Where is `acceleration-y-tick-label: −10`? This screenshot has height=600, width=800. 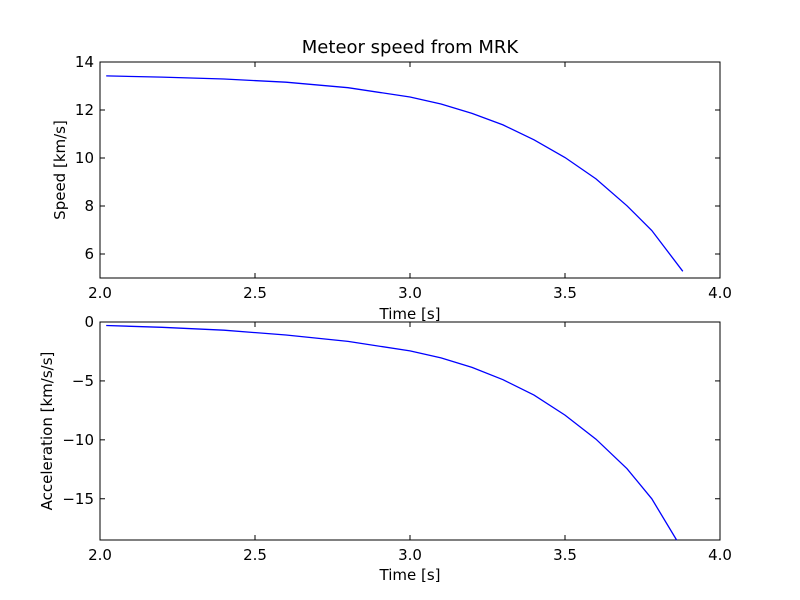
acceleration-y-tick-label: −10 is located at coordinates (78, 440).